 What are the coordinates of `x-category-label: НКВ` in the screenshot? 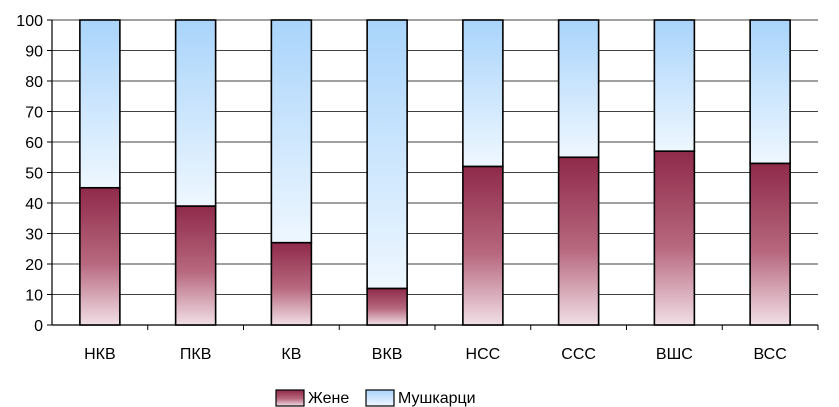 It's located at (100, 354).